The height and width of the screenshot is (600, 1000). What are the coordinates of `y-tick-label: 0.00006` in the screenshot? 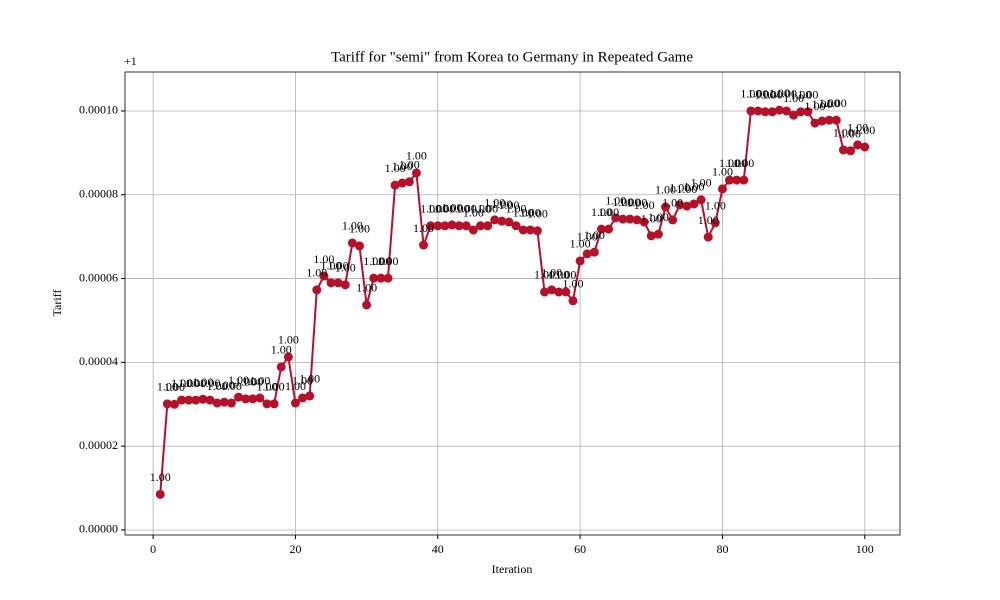 It's located at (98, 277).